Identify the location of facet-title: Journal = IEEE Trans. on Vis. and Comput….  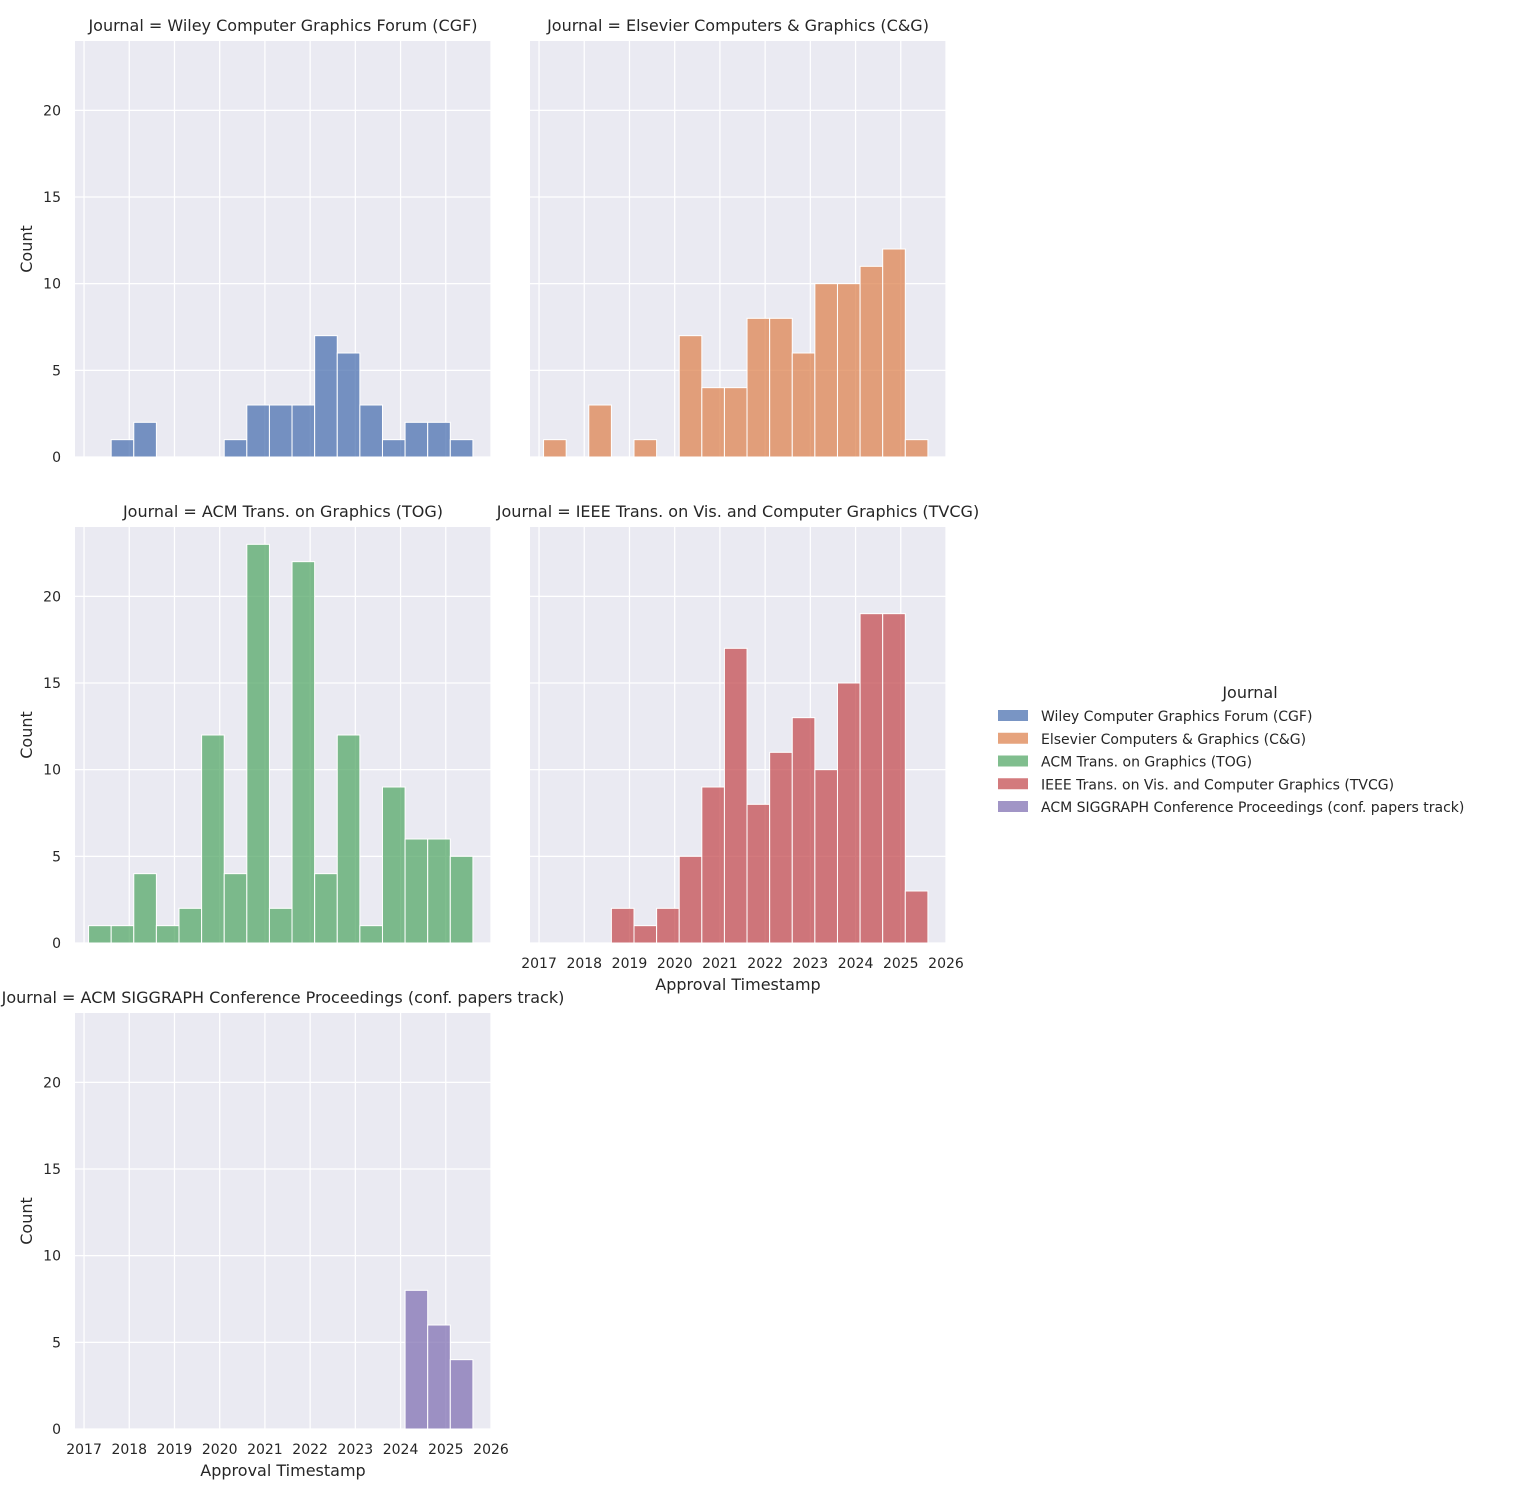
(737, 511).